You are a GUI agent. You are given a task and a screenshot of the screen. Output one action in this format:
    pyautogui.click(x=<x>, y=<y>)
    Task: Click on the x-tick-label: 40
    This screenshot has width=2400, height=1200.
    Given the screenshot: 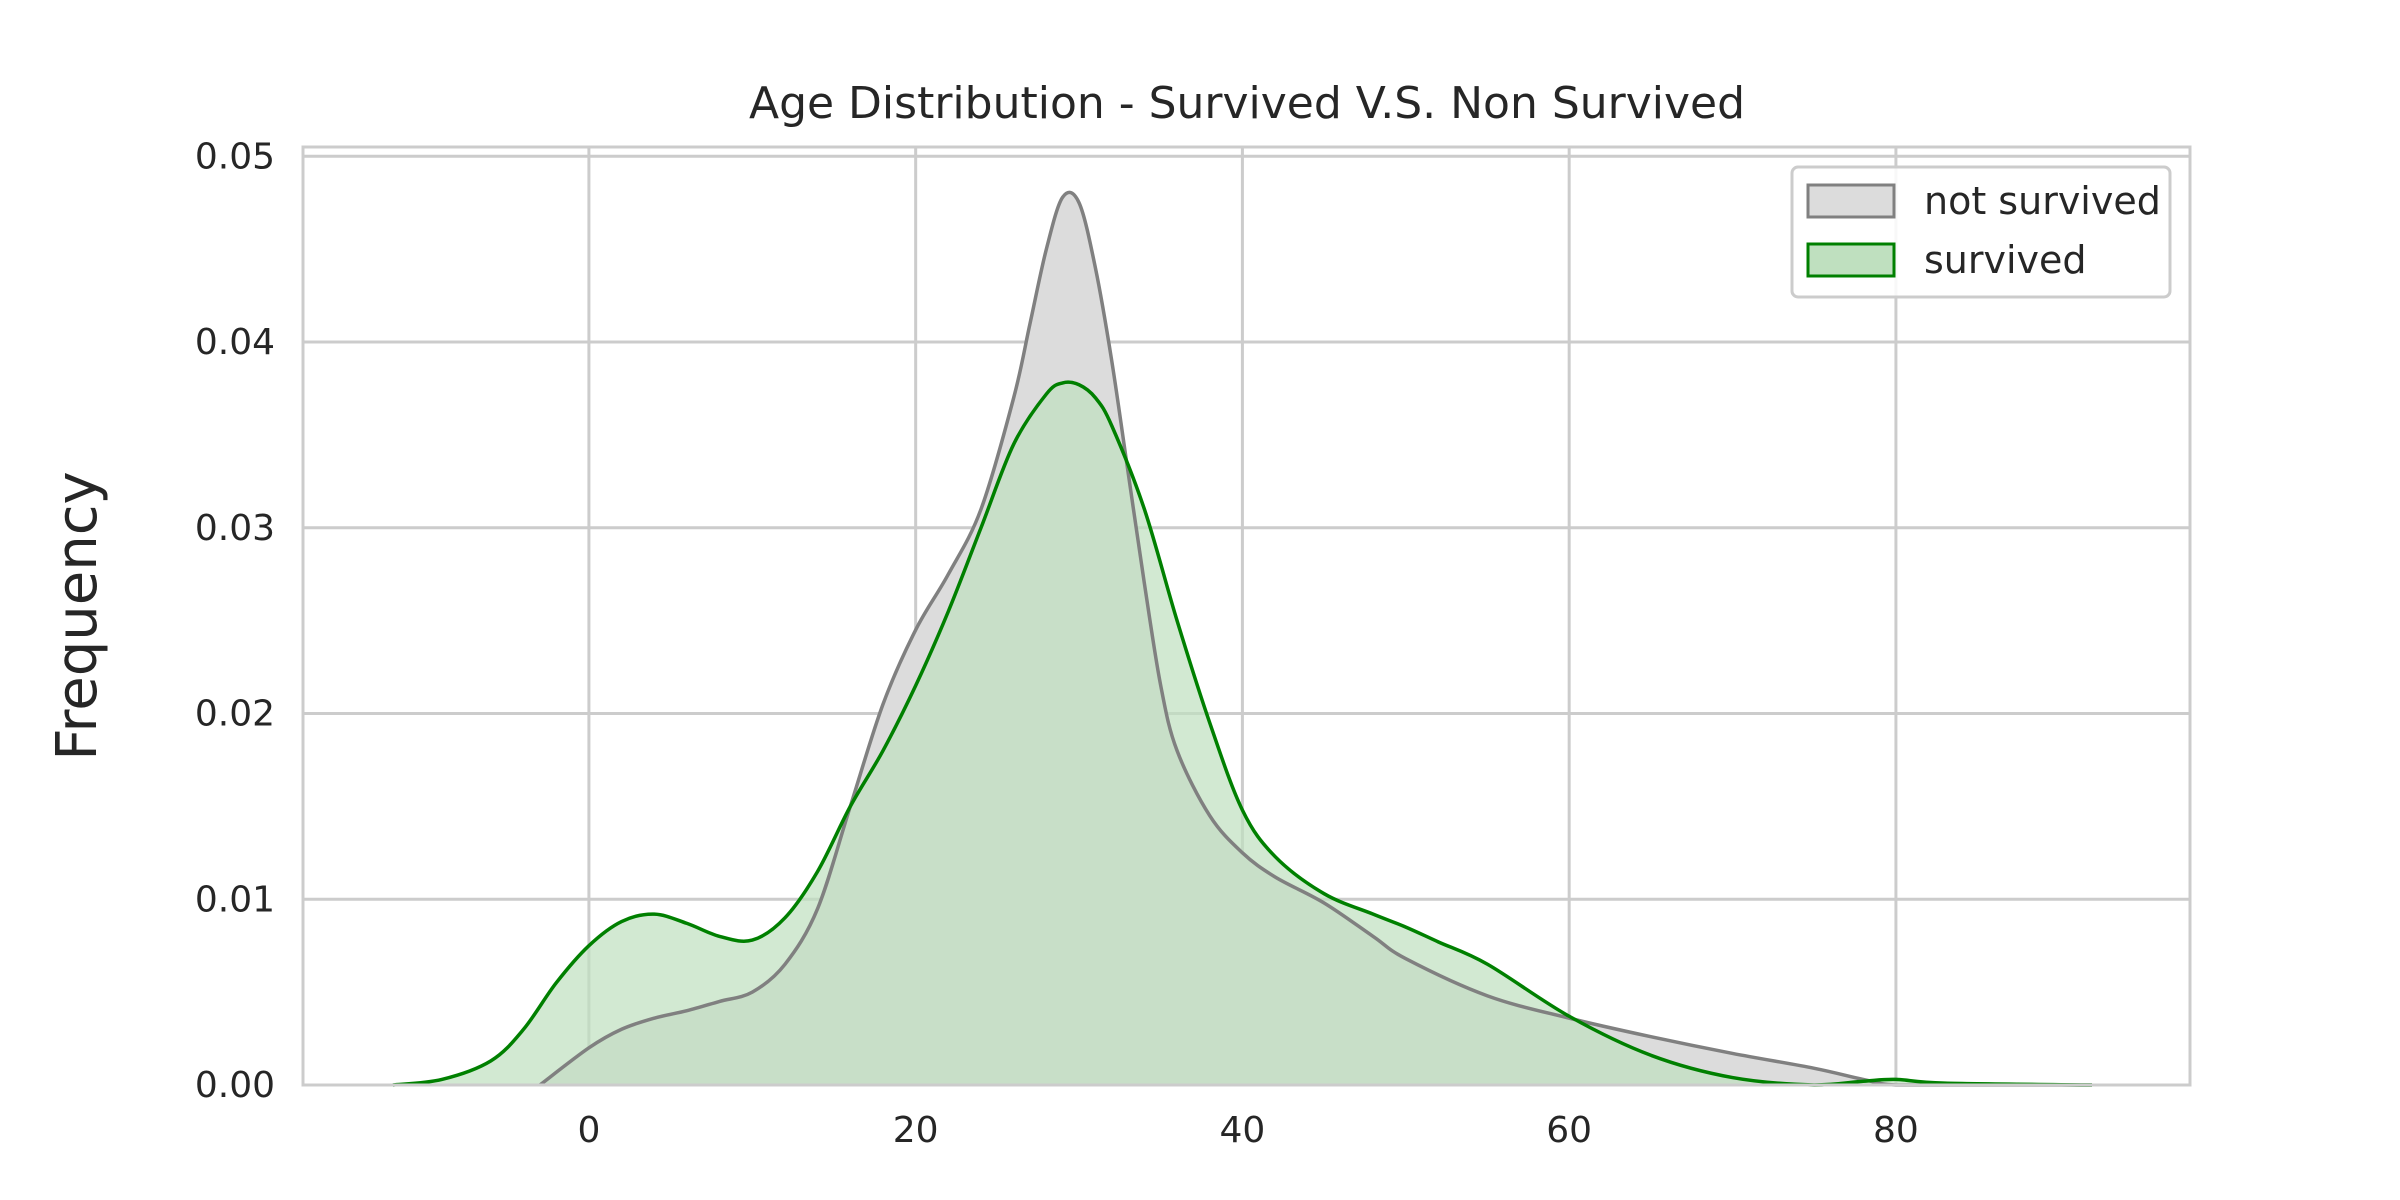 What is the action you would take?
    pyautogui.click(x=1243, y=1130)
    